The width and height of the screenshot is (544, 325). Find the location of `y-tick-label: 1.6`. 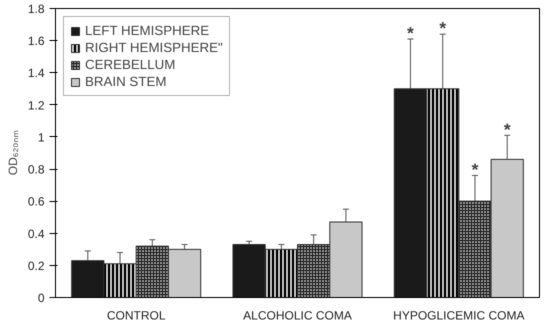

y-tick-label: 1.6 is located at coordinates (36, 41).